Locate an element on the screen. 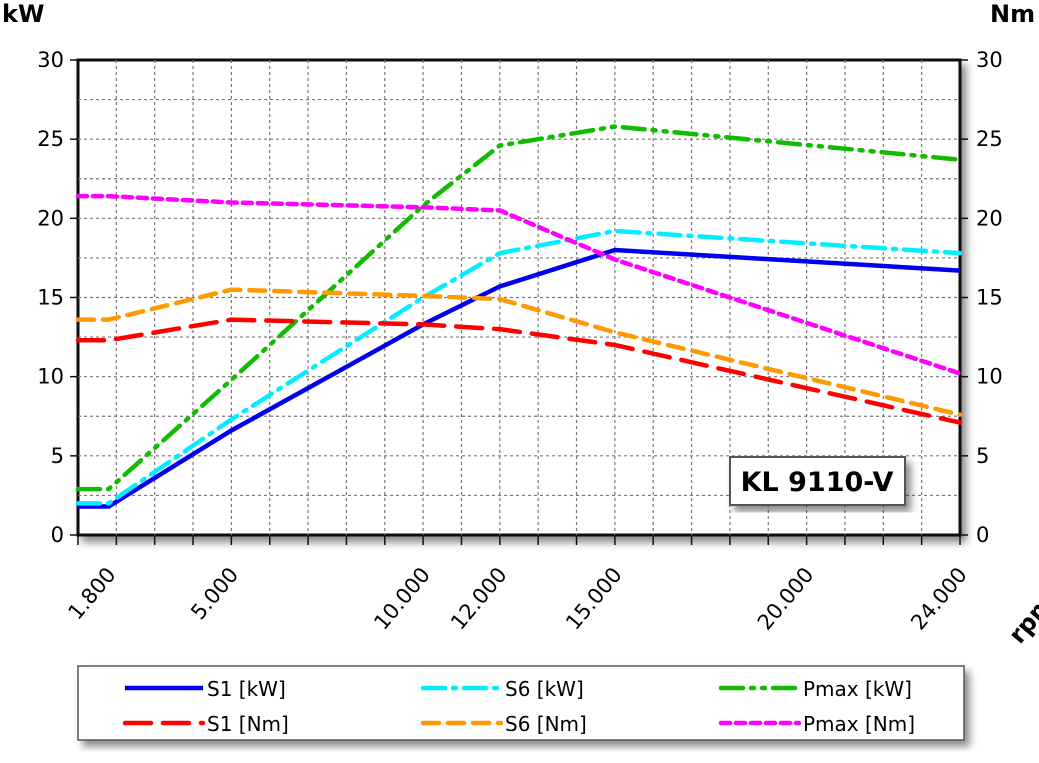 The width and height of the screenshot is (1039, 763). y-axis-label-left: kW is located at coordinates (23, 14).